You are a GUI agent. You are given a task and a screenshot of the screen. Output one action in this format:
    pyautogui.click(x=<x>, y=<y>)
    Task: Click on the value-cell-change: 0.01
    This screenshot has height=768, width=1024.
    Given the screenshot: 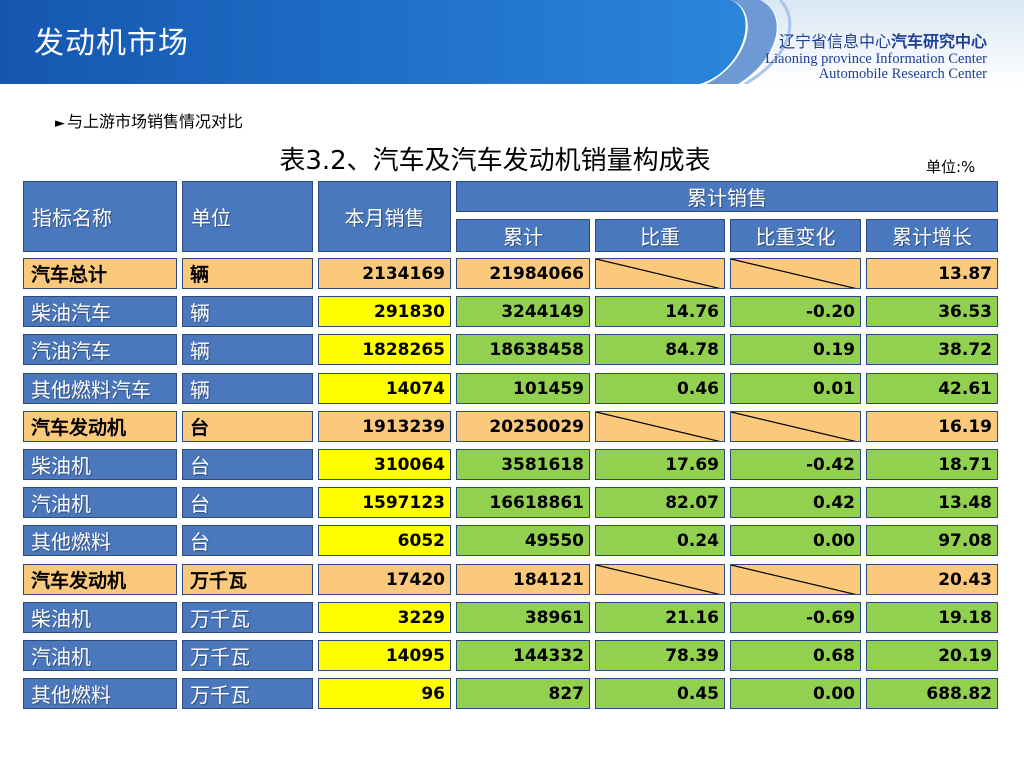 What is the action you would take?
    pyautogui.click(x=795, y=388)
    